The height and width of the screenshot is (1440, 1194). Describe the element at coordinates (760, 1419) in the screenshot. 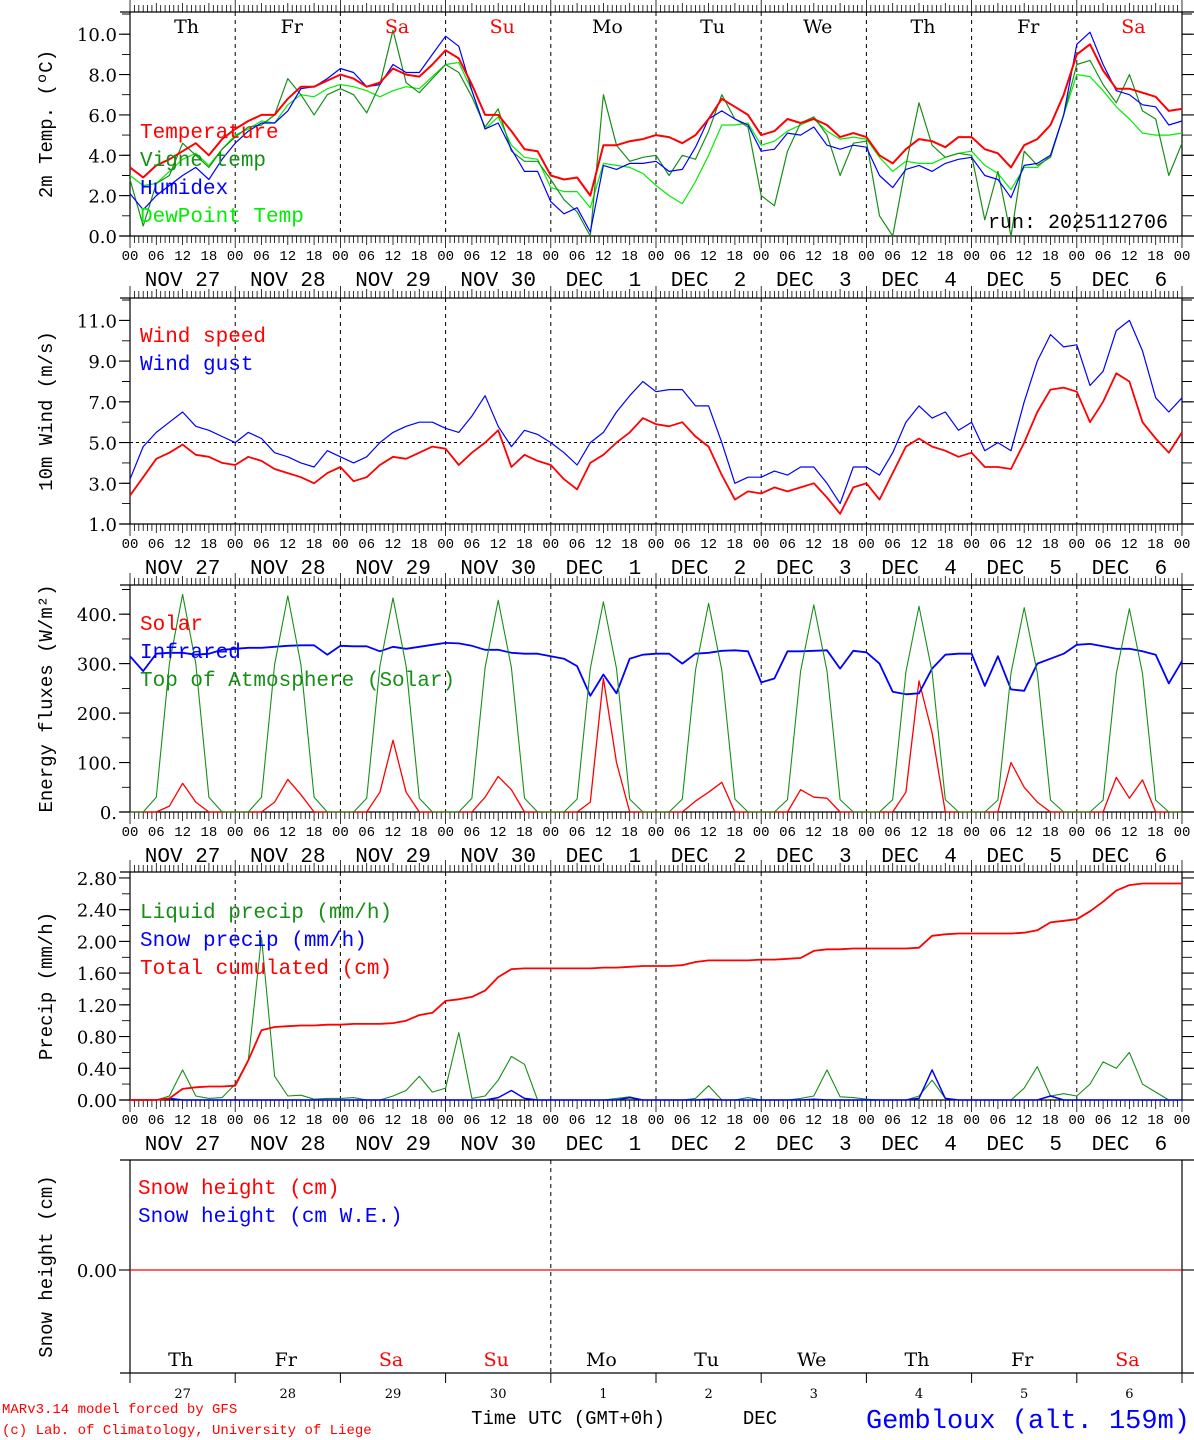

I see `month-label: DEC` at that location.